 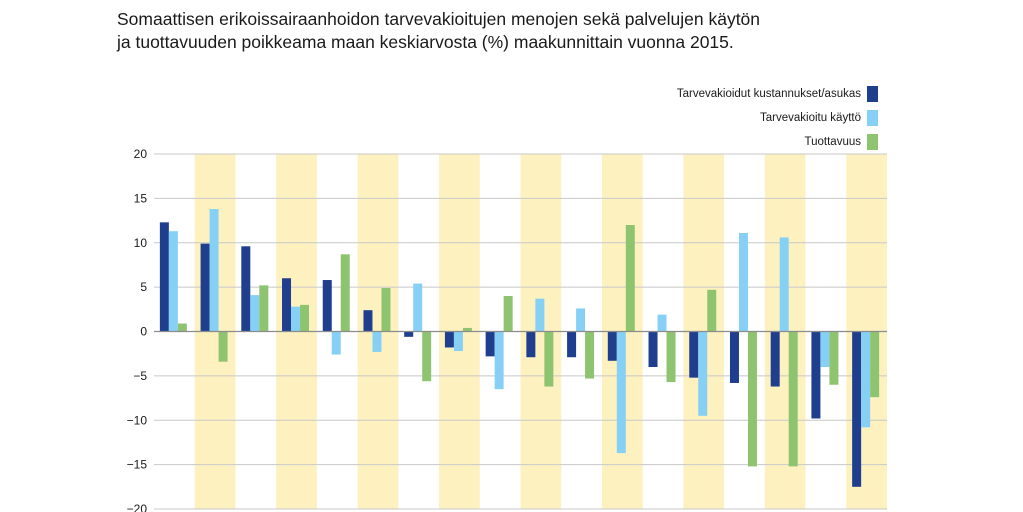 I want to click on bar-s3-c9, so click(x=508, y=314).